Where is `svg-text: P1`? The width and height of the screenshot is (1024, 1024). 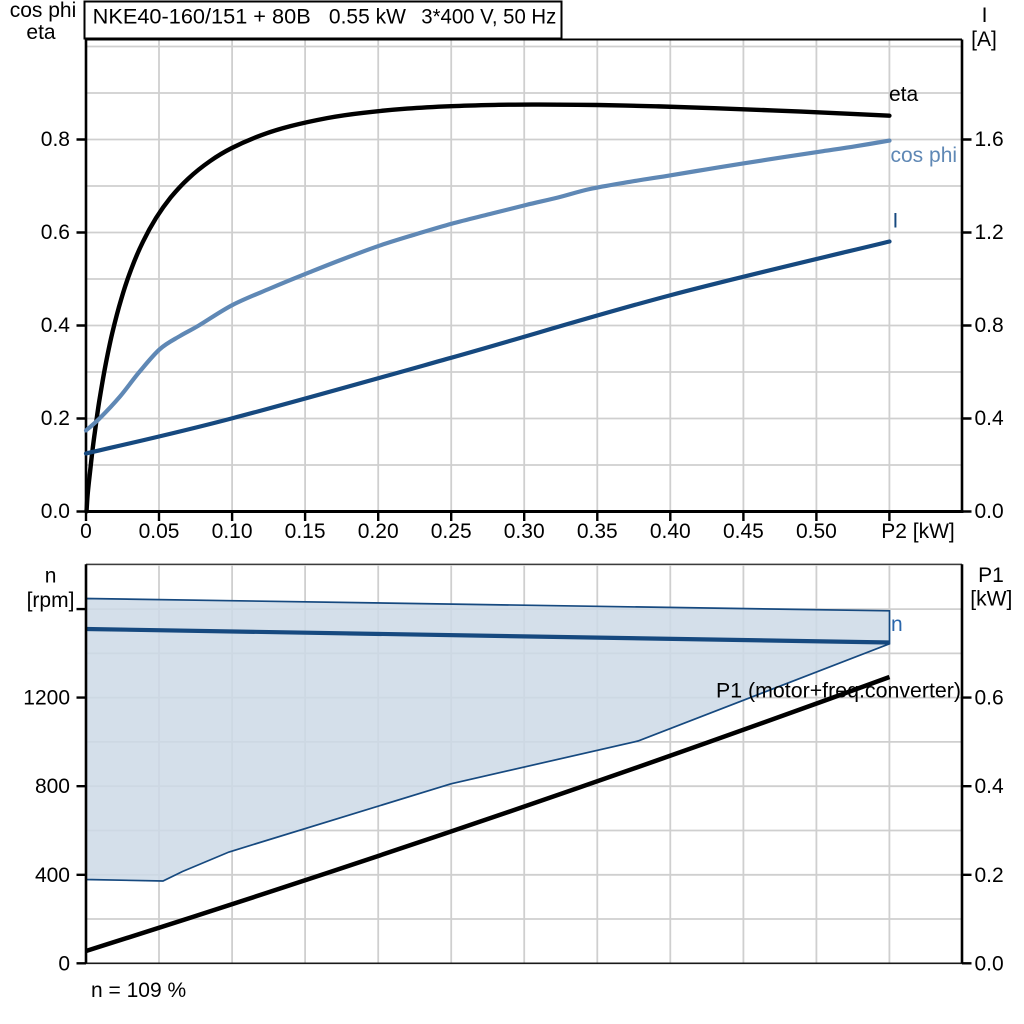 svg-text: P1 is located at coordinates (991, 575).